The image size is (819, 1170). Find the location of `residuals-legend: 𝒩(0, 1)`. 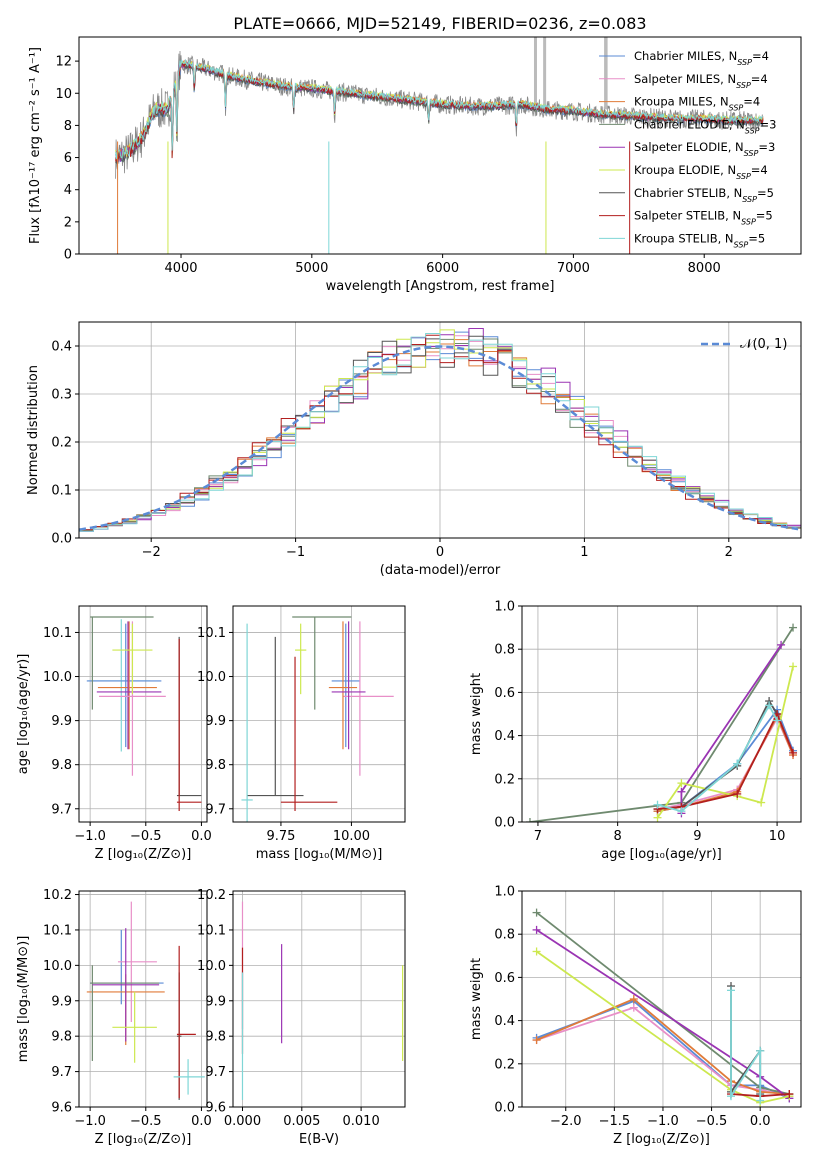

residuals-legend: 𝒩(0, 1) is located at coordinates (744, 344).